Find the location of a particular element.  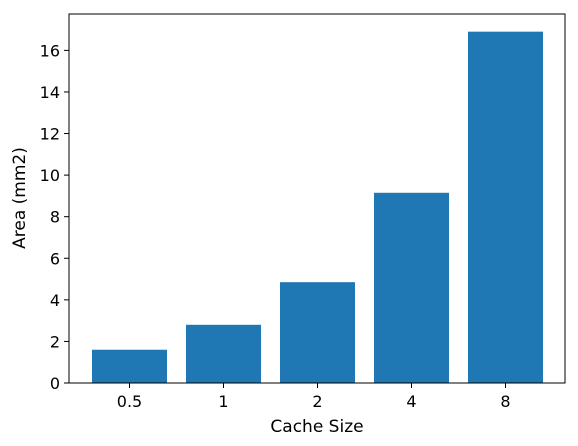

x-tick-label: 1 is located at coordinates (223, 401).